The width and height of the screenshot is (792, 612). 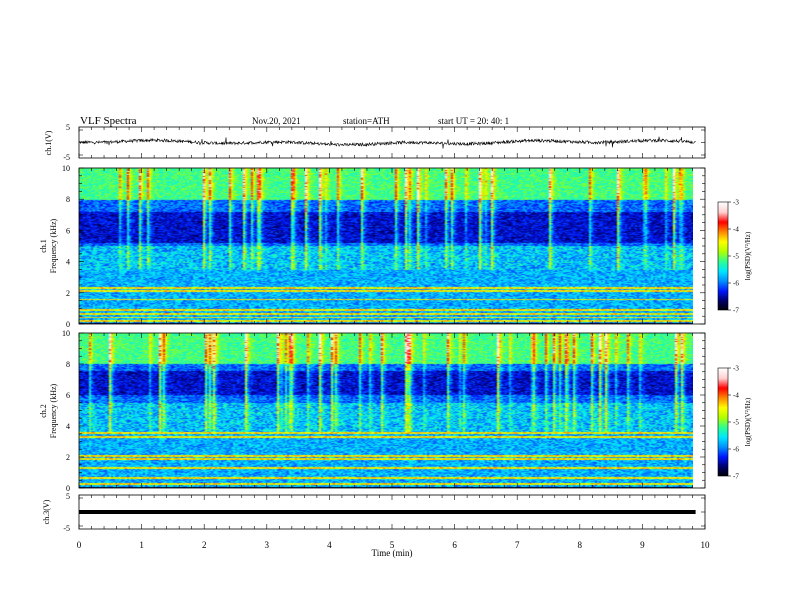 I want to click on ch2-ylabel-line2: Frequency (kHz), so click(x=53, y=410).